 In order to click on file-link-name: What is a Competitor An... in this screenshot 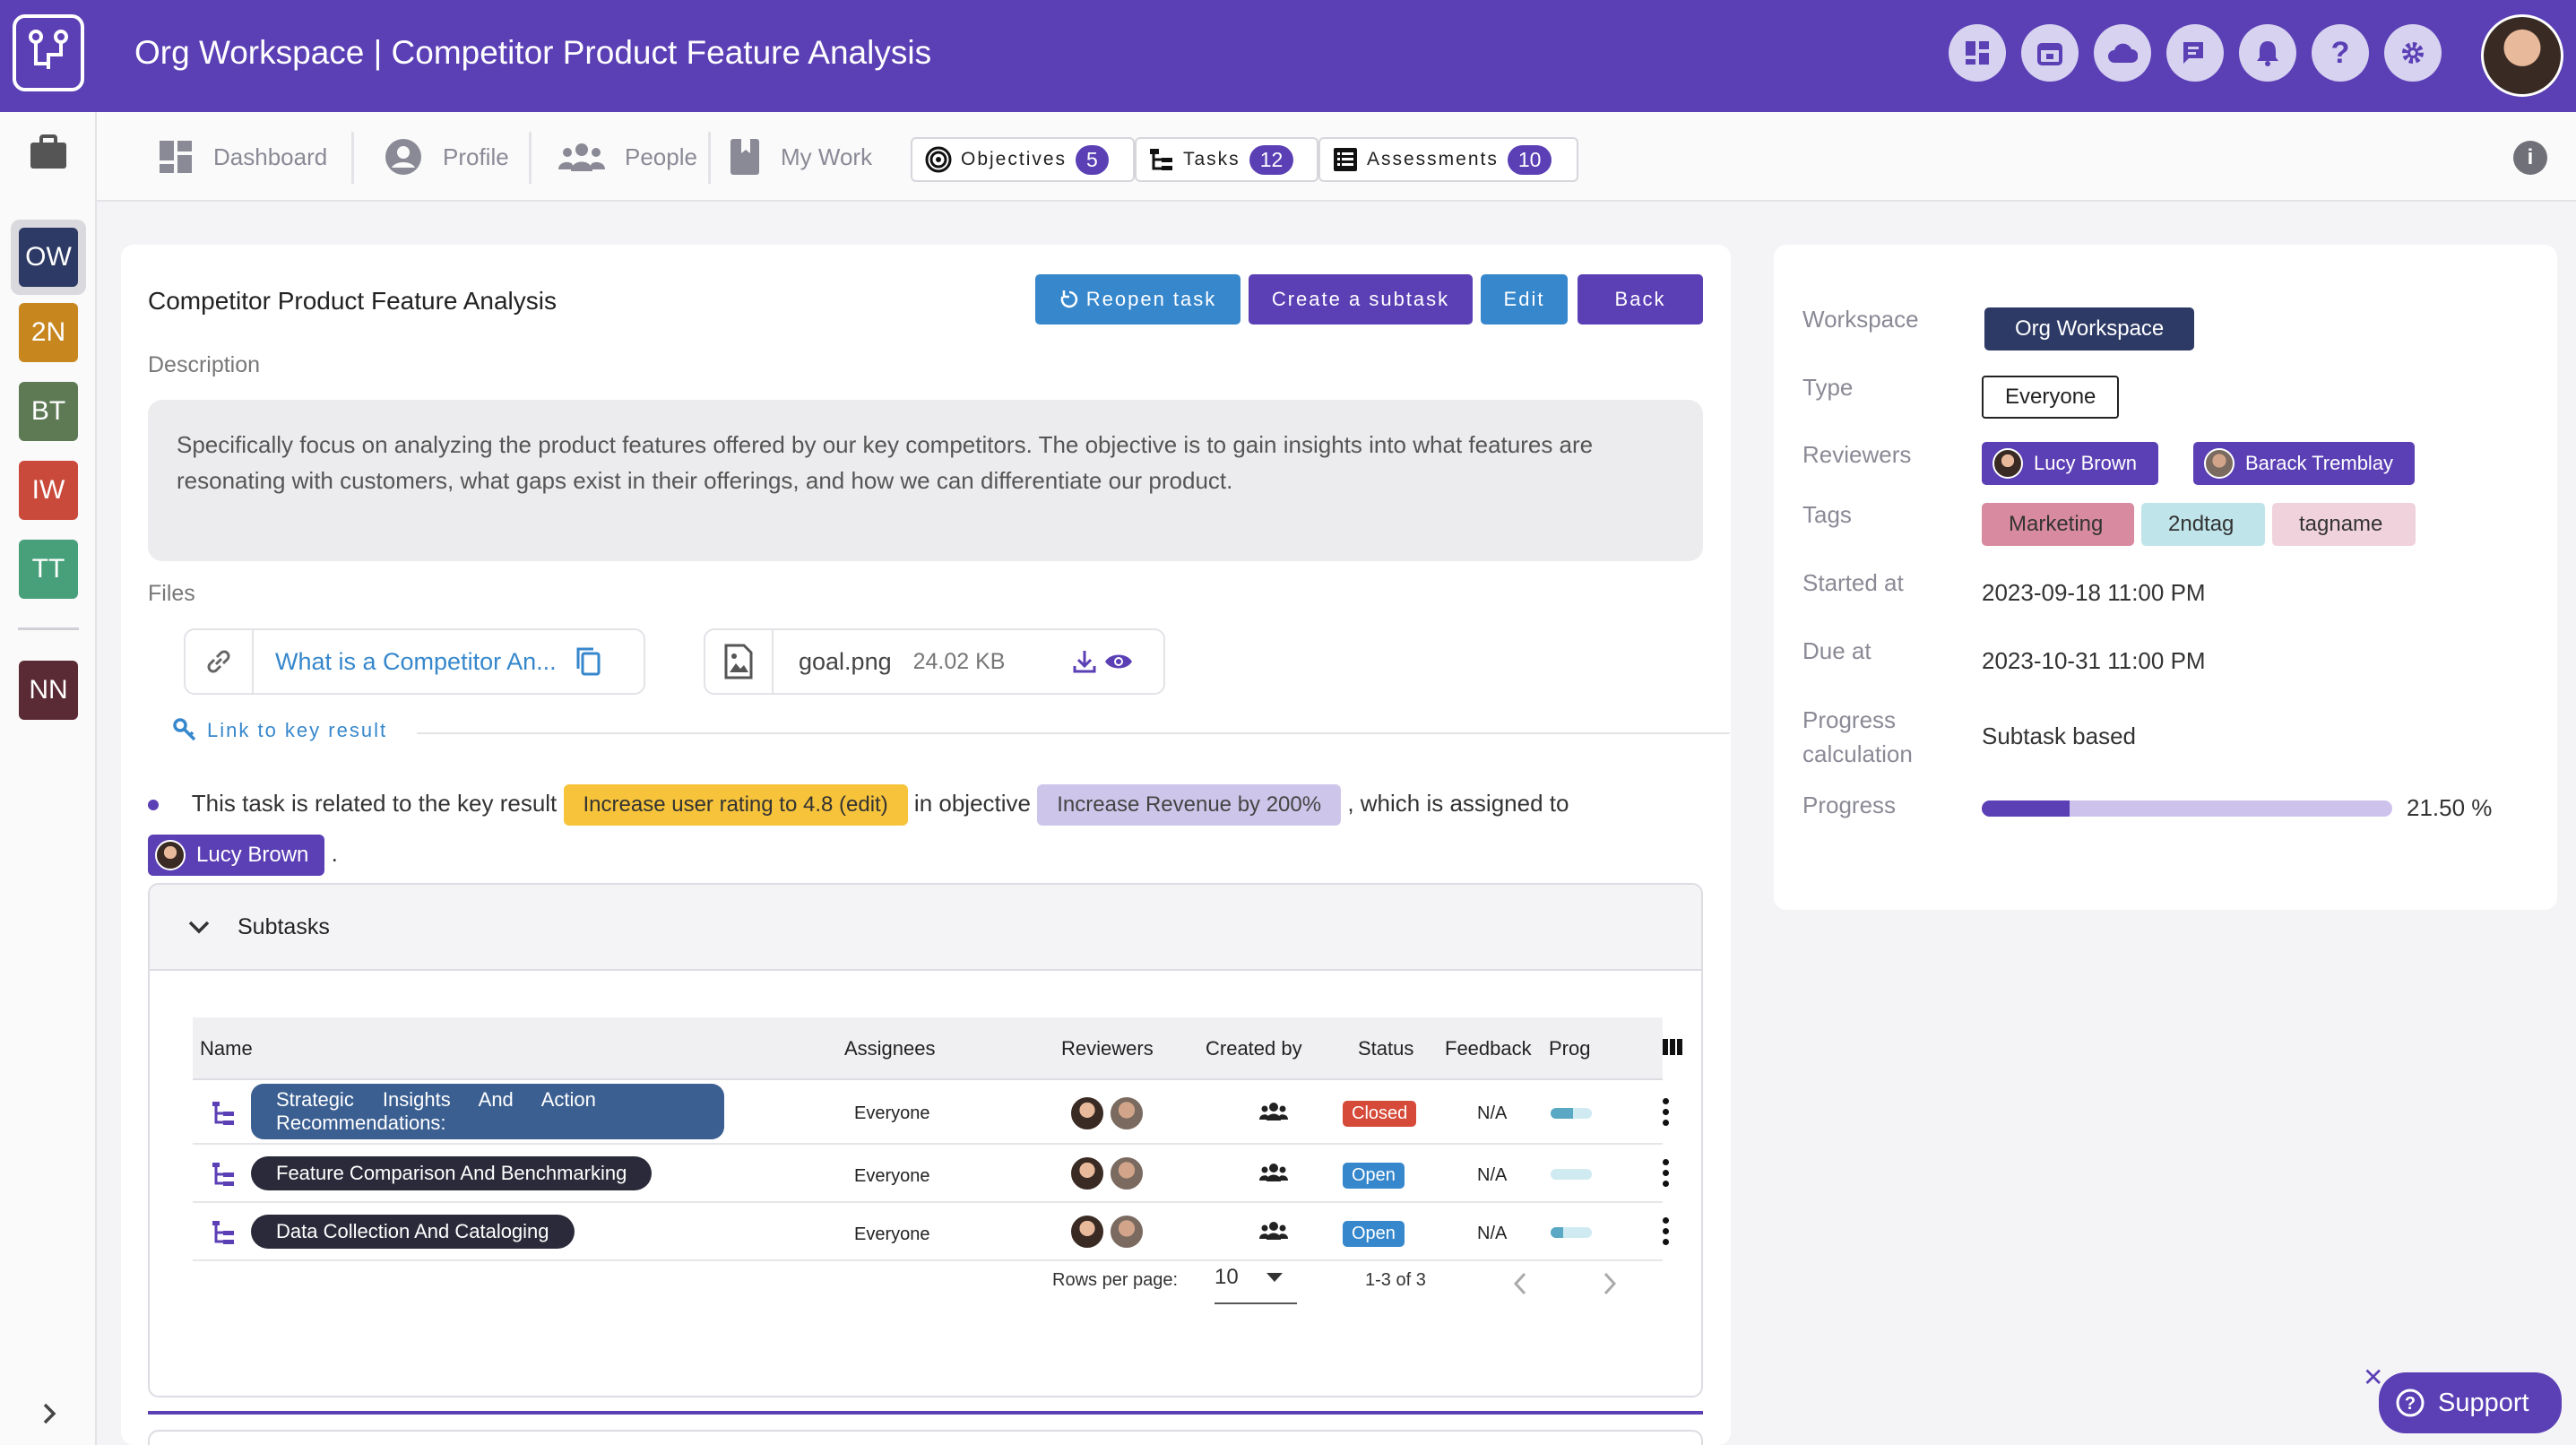, I will do `click(416, 661)`.